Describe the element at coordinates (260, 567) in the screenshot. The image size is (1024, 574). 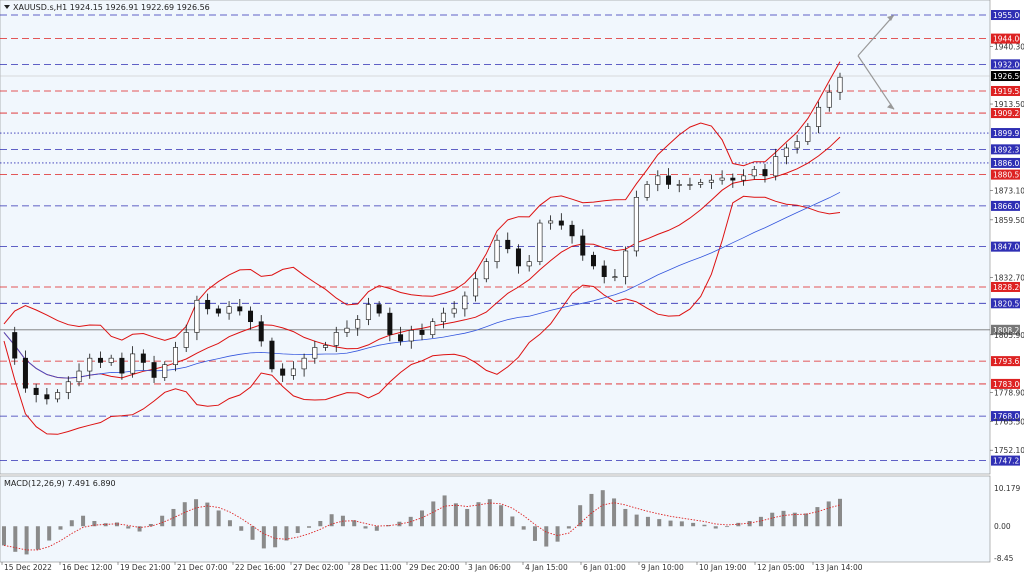
I see `x-tick-label: 22 Dec 16:00` at that location.